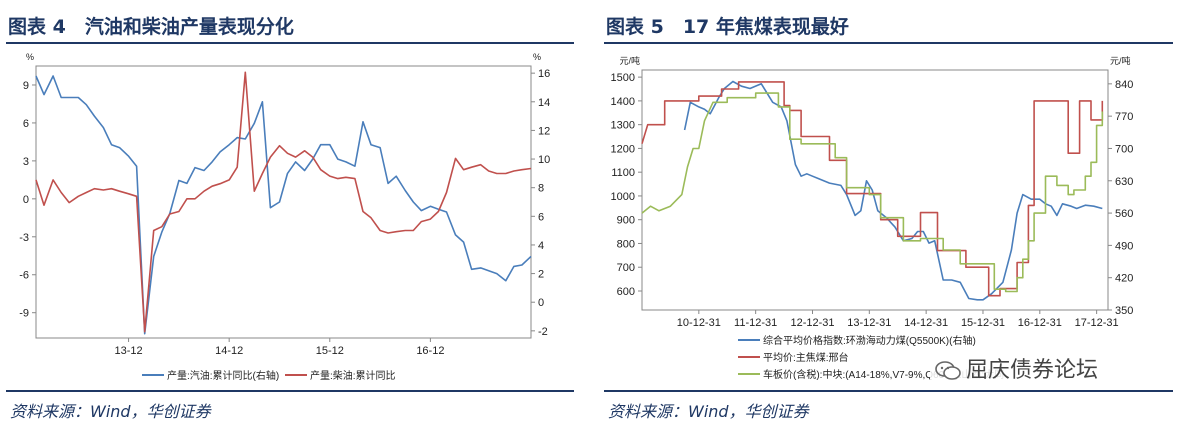 Image resolution: width=1179 pixels, height=422 pixels. Describe the element at coordinates (24, 276) in the screenshot. I see `left-tick-label: -6` at that location.